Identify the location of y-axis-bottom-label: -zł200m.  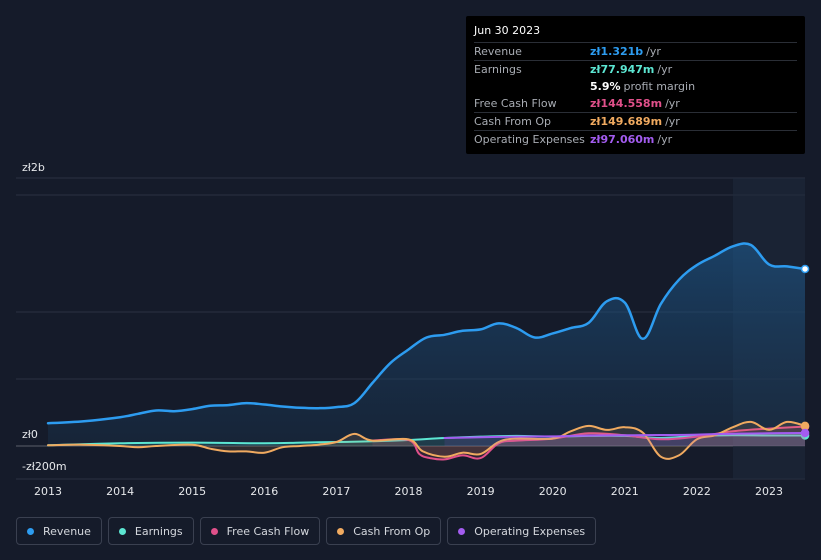
(44, 466).